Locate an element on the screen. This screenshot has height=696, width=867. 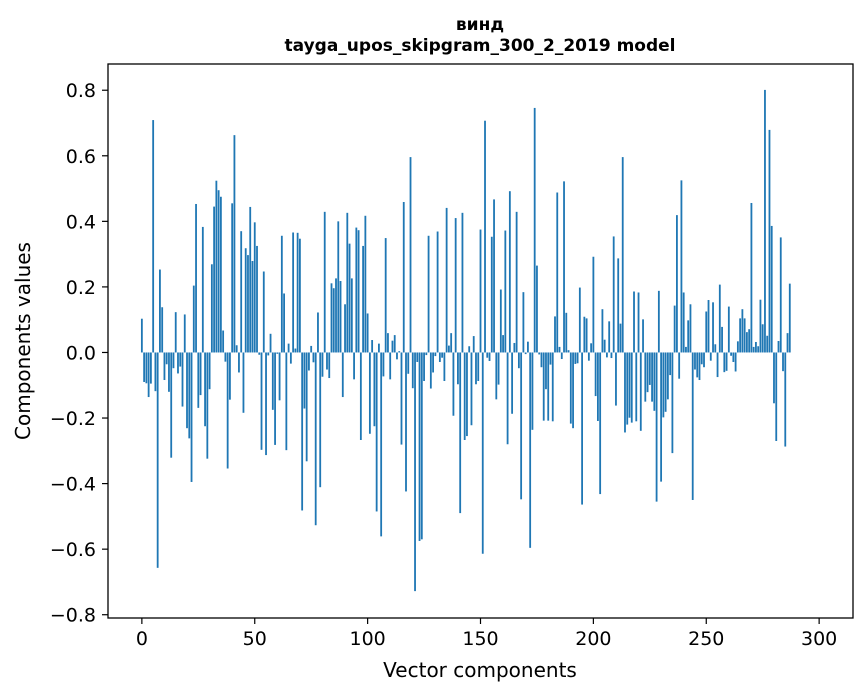
x-tick-label: 300 is located at coordinates (819, 639).